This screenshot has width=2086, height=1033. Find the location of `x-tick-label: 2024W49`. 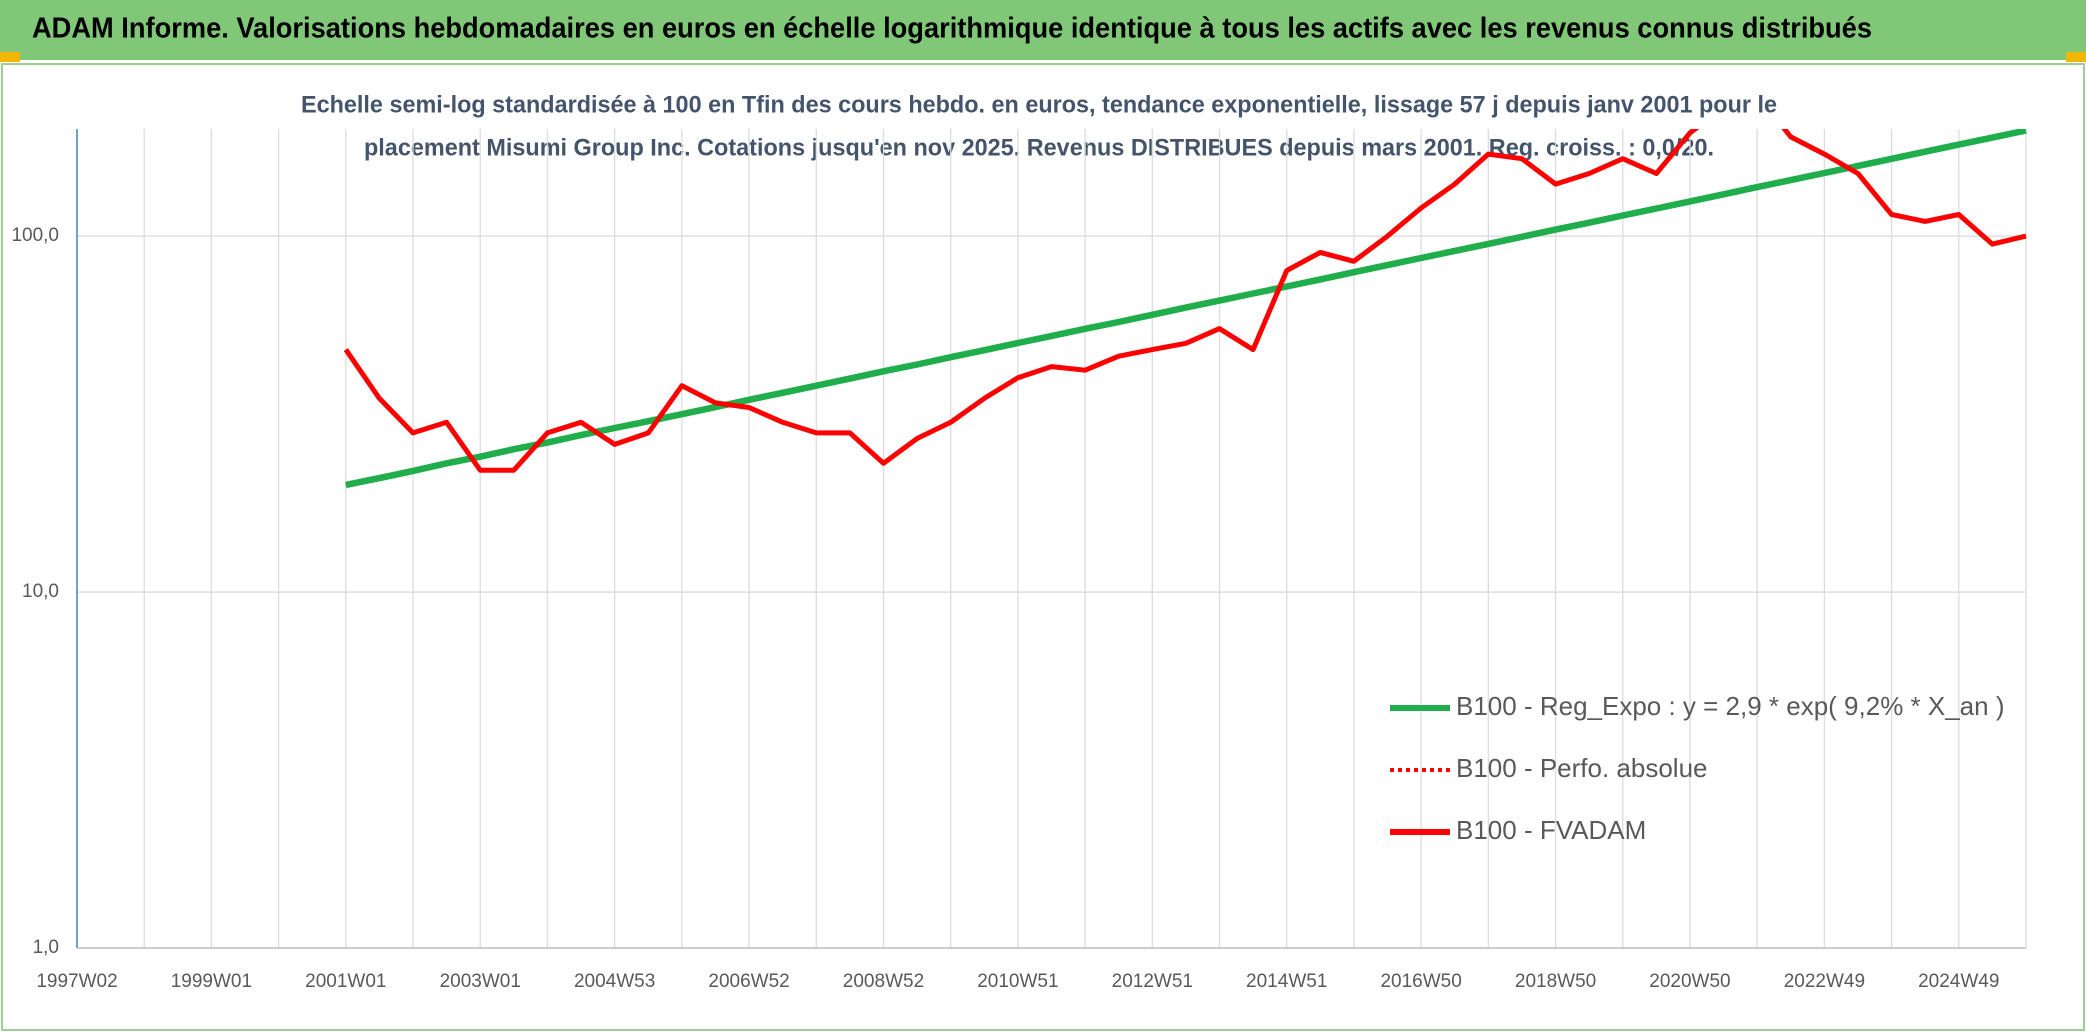

x-tick-label: 2024W49 is located at coordinates (1958, 981).